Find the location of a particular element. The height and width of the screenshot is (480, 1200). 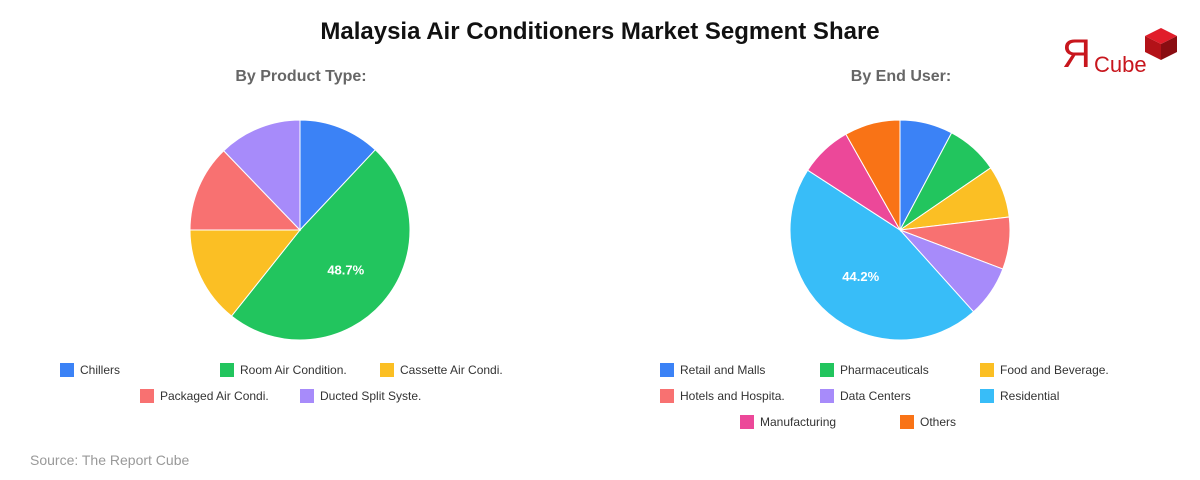

end-user-data-label-5: 44.2% is located at coordinates (860, 276).